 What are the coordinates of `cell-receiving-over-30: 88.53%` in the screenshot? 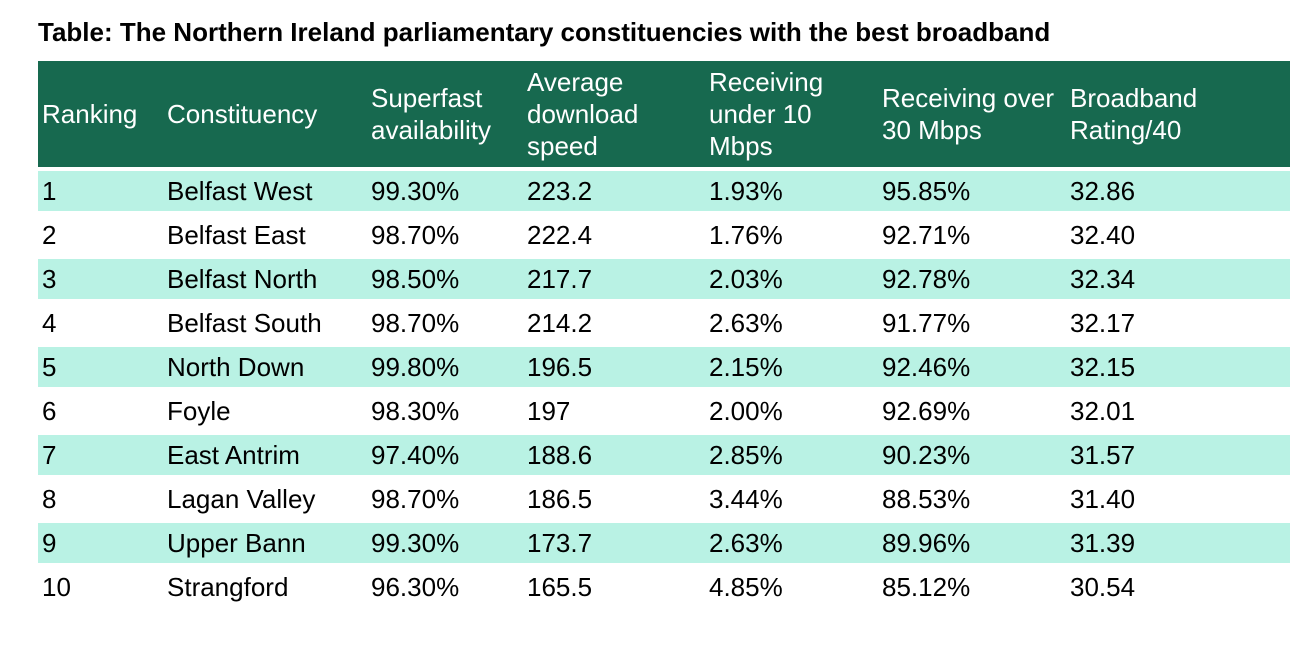 It's located at (972, 501).